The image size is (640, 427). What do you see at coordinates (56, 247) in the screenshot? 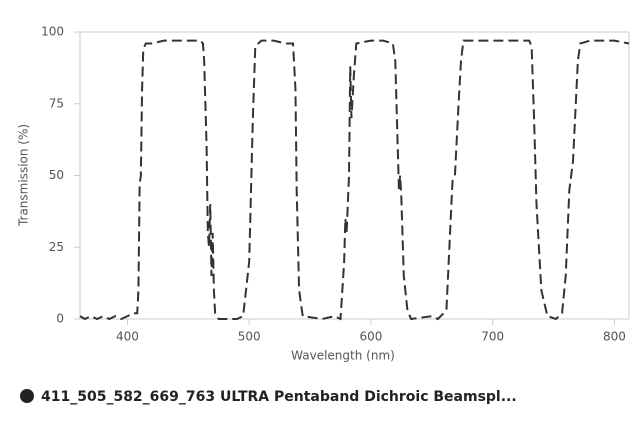
I see `y-tick-label: 25` at bounding box center [56, 247].